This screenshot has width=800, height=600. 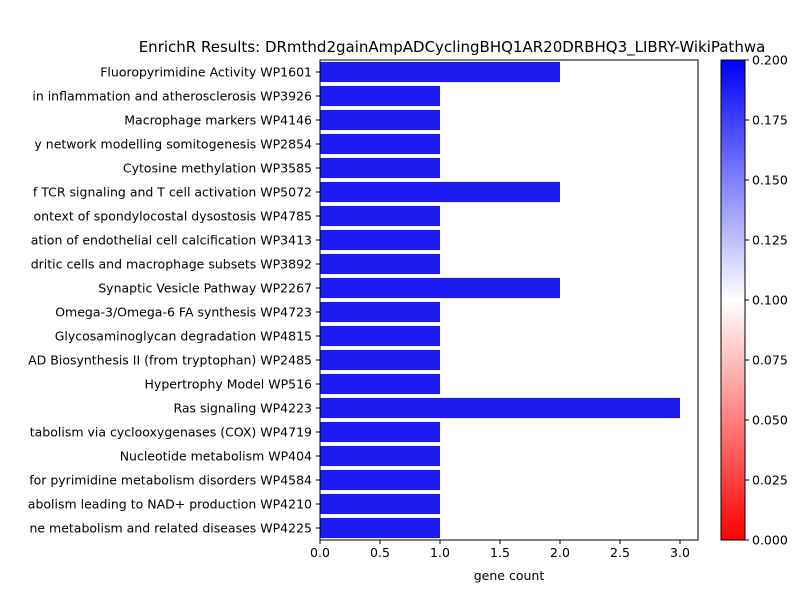 I want to click on x-axis-ticks: 0.0 0.5 1.0 1.5 2.0 2.5 3.0, so click(x=500, y=550).